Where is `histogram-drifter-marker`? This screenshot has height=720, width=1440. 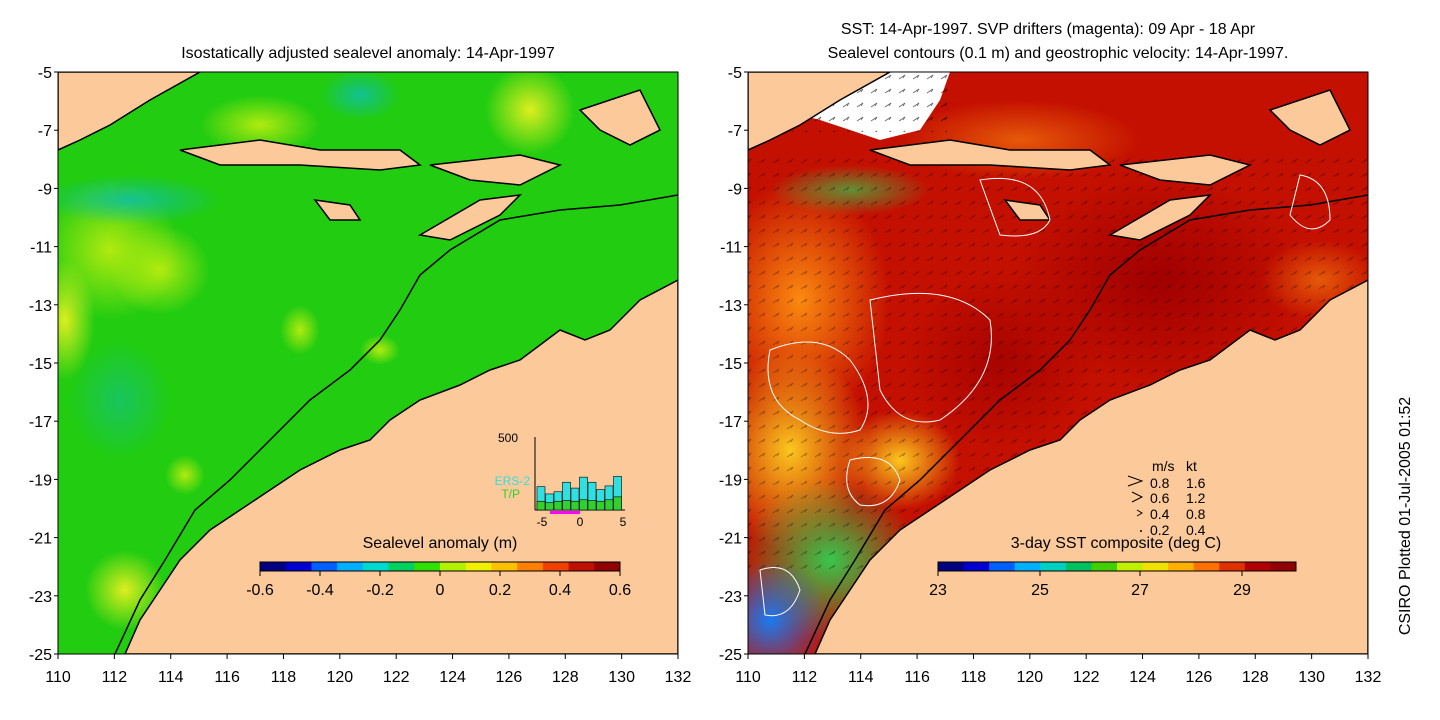
histogram-drifter-marker is located at coordinates (565, 512).